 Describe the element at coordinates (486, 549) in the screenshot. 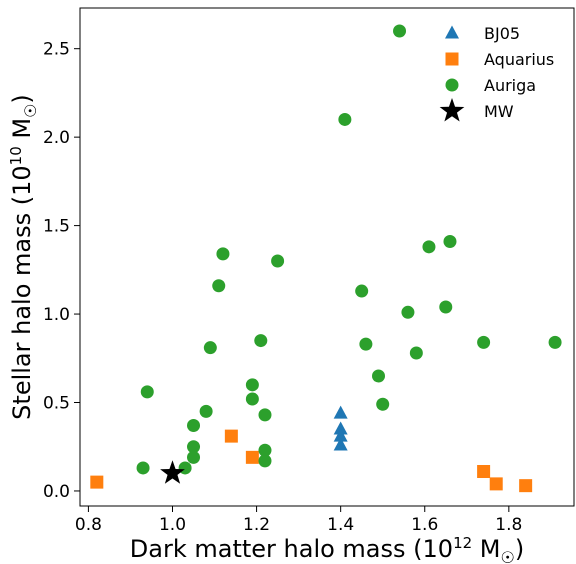

I see `x-axis-label-unit: M` at that location.